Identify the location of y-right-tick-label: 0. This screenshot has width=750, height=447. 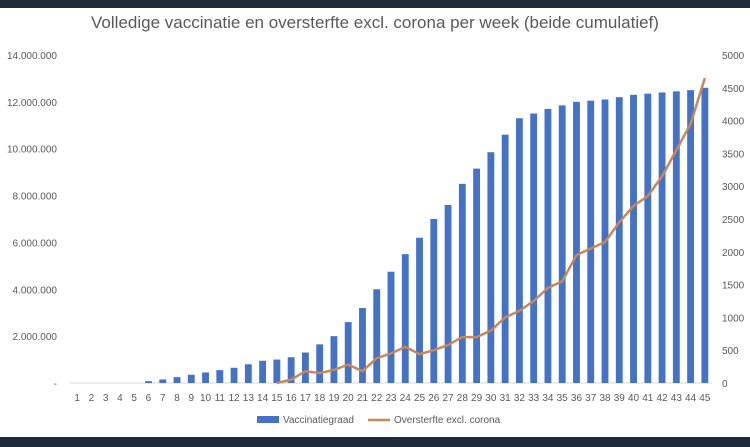
(725, 384).